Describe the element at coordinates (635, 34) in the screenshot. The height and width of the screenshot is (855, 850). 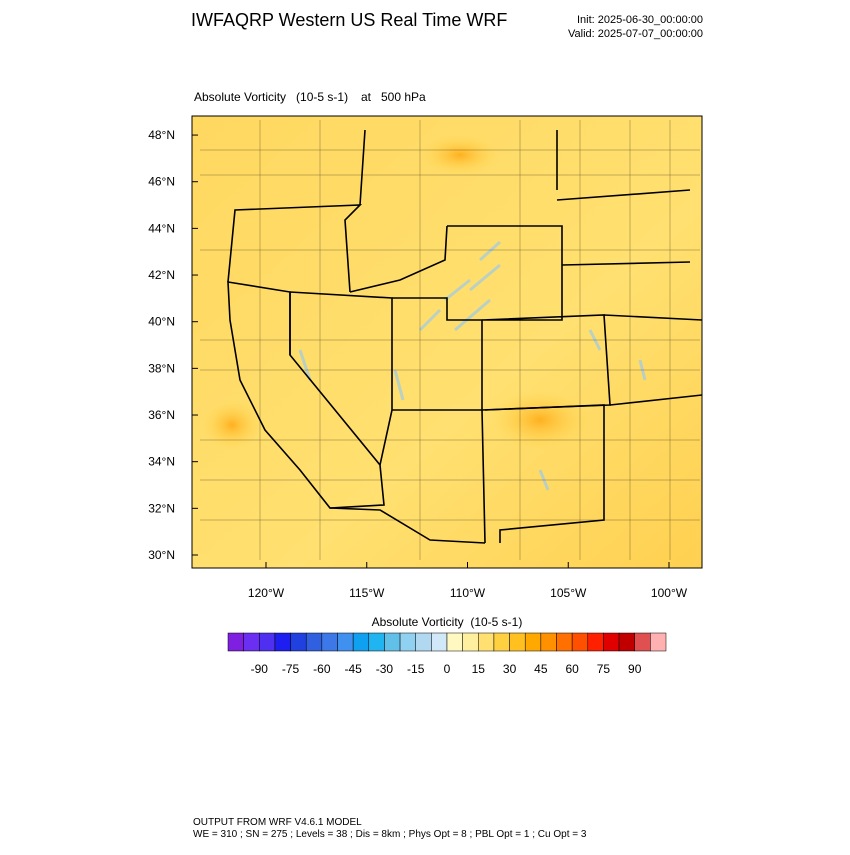
I see `valid-time: Valid: 2025-07-07_00:00:00` at that location.